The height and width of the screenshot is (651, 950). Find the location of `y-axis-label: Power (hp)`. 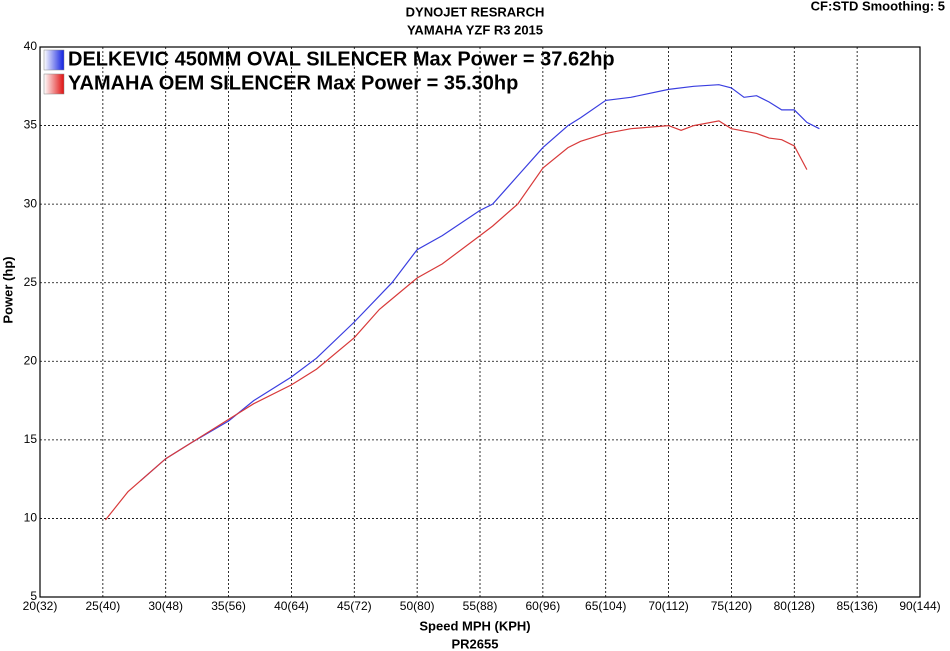

y-axis-label: Power (hp) is located at coordinates (7, 289).